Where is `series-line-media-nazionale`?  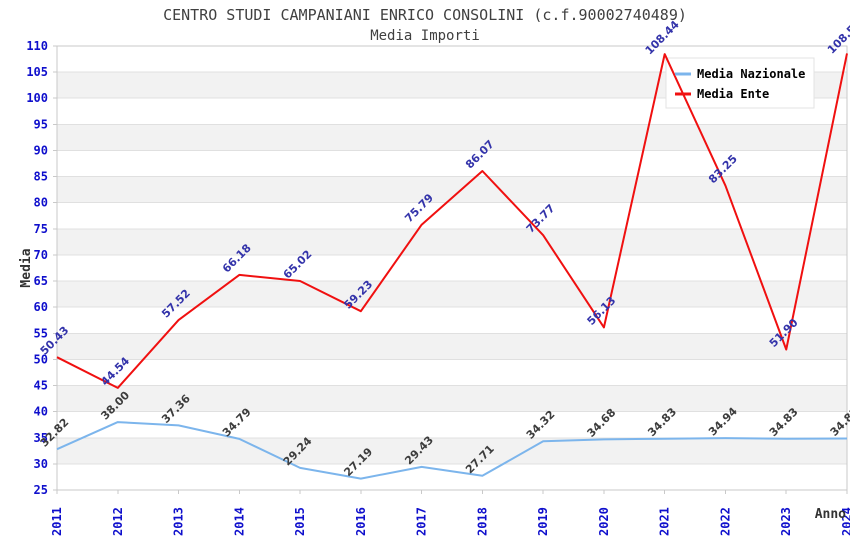 series-line-media-nazionale is located at coordinates (452, 450).